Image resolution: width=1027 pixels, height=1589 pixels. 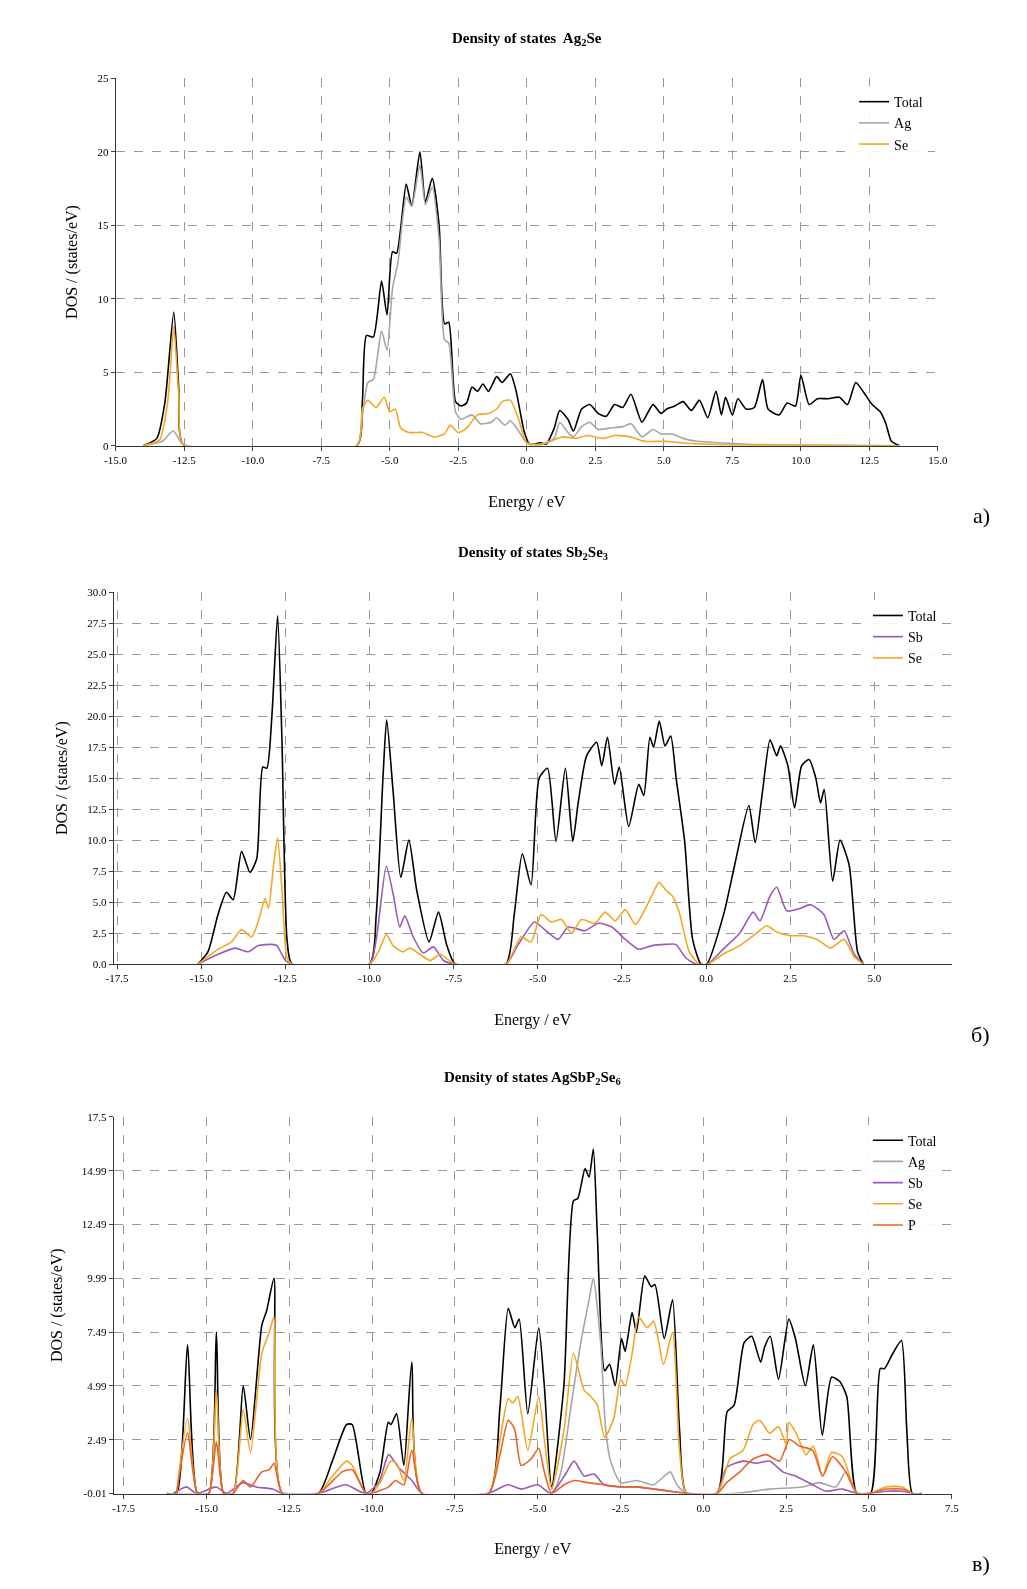 What do you see at coordinates (869, 459) in the screenshot?
I see `x-tick-label: 12.5` at bounding box center [869, 459].